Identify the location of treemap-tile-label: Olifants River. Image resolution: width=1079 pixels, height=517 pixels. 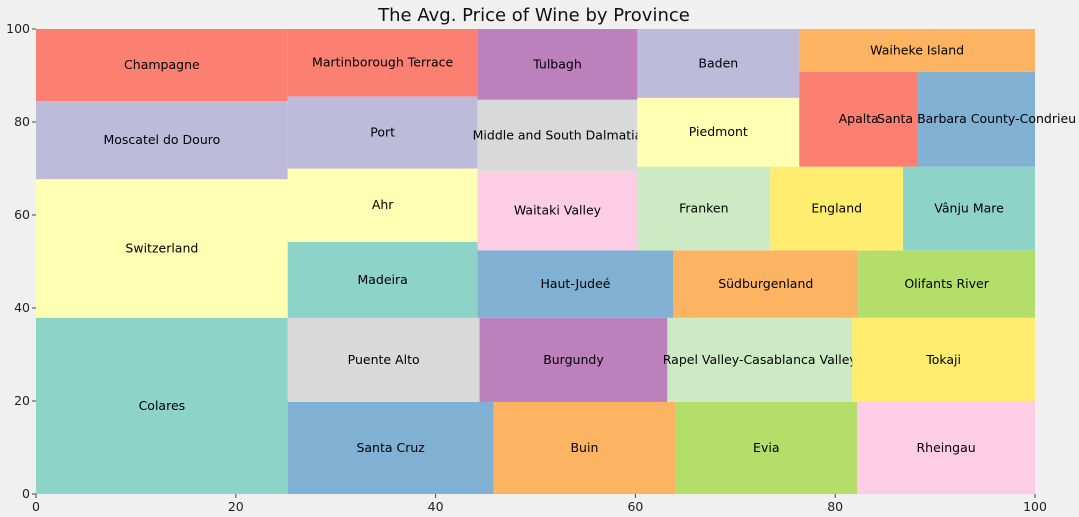
(946, 283).